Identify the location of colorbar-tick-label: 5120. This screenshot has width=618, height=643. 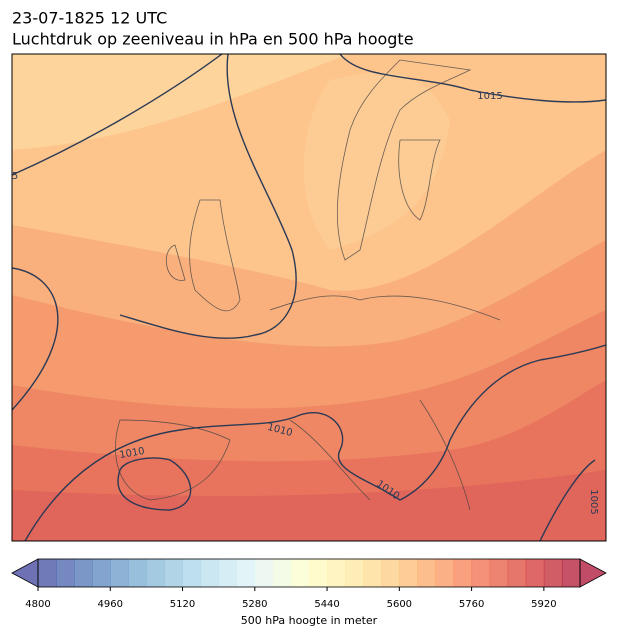
(182, 604).